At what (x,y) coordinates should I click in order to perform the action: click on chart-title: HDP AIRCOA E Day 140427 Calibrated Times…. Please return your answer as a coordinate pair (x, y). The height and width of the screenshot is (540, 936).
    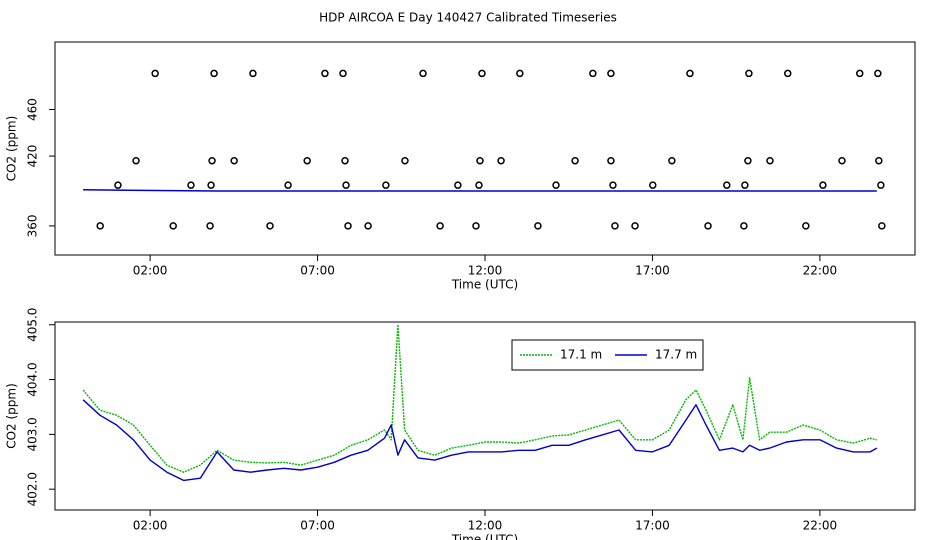
    Looking at the image, I should click on (468, 18).